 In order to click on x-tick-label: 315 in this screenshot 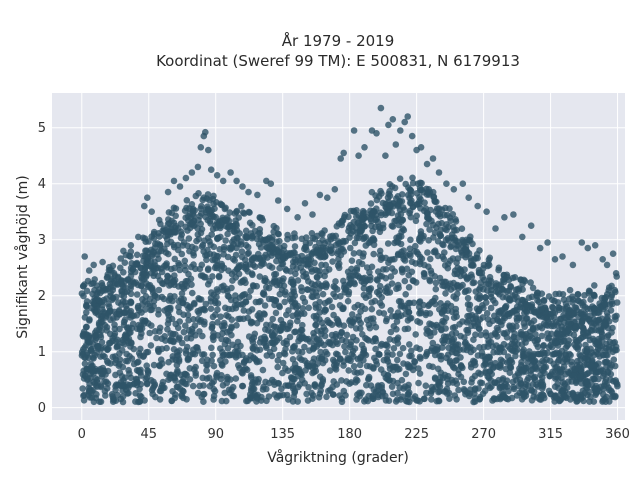, I will do `click(550, 434)`.